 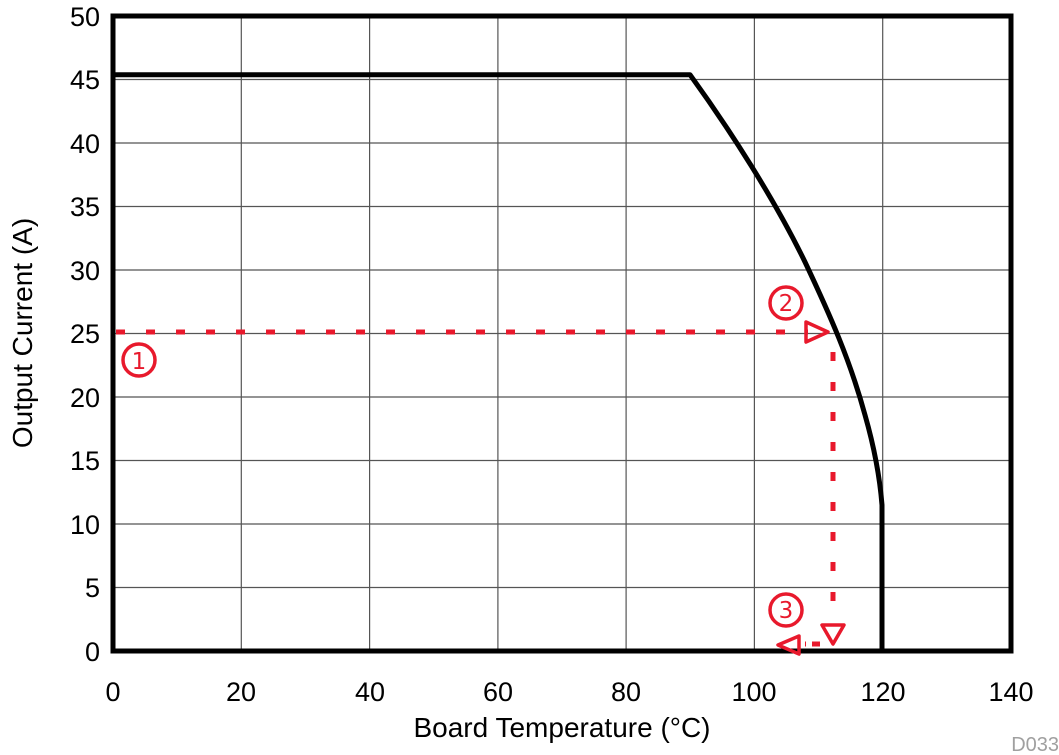 I want to click on y-axis-ticks: 0 5 10 15 20 25 30 35 40 45 50, so click(x=85, y=334).